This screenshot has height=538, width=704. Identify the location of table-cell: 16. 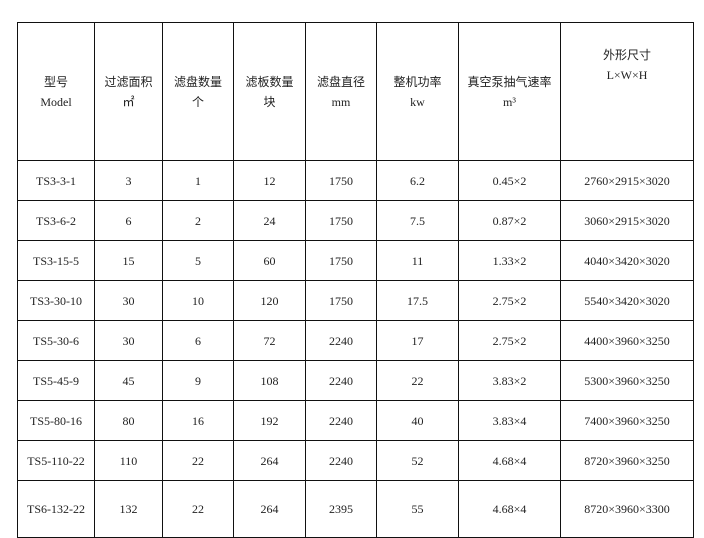
(198, 420).